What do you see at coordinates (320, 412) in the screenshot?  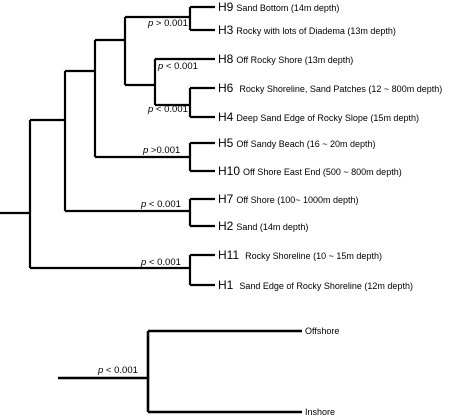 I see `leaf-label-inshore: Inshore` at bounding box center [320, 412].